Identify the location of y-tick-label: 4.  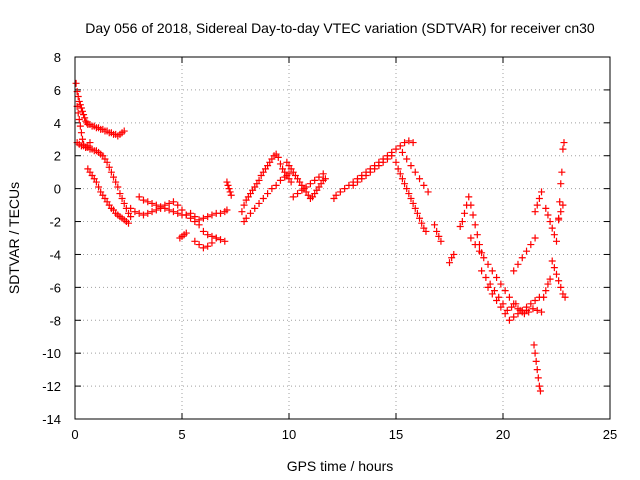
(57, 123).